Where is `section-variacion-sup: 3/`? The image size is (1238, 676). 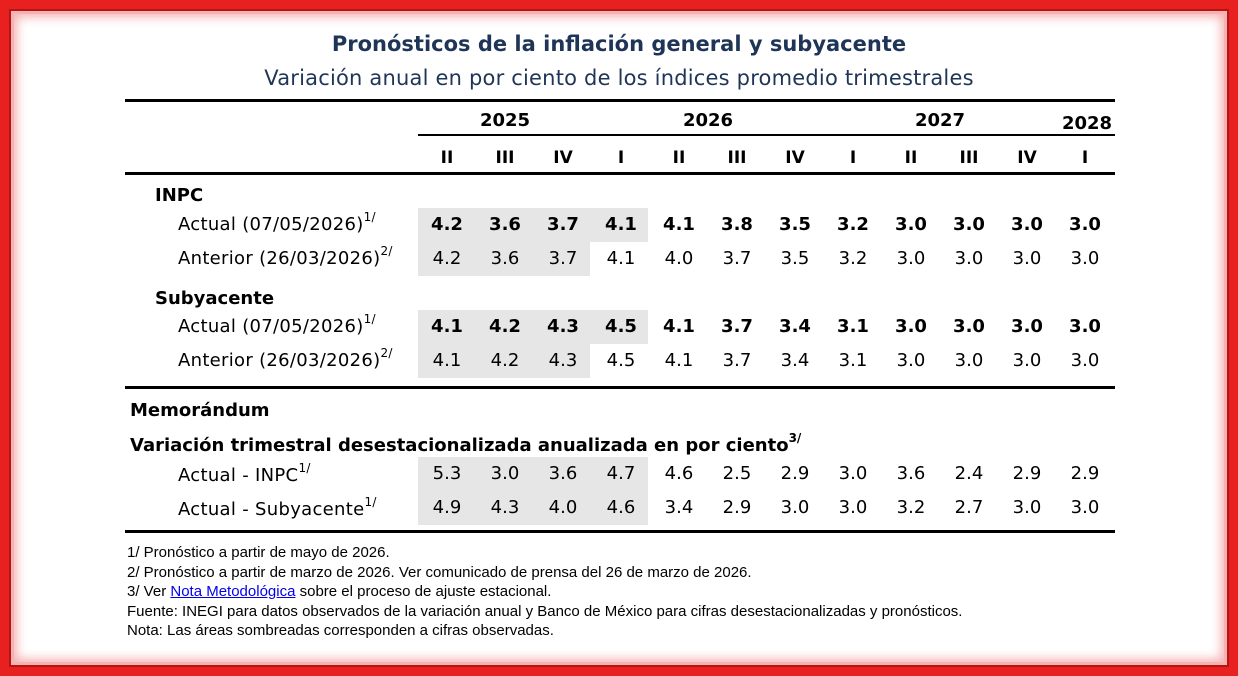 section-variacion-sup: 3/ is located at coordinates (795, 438).